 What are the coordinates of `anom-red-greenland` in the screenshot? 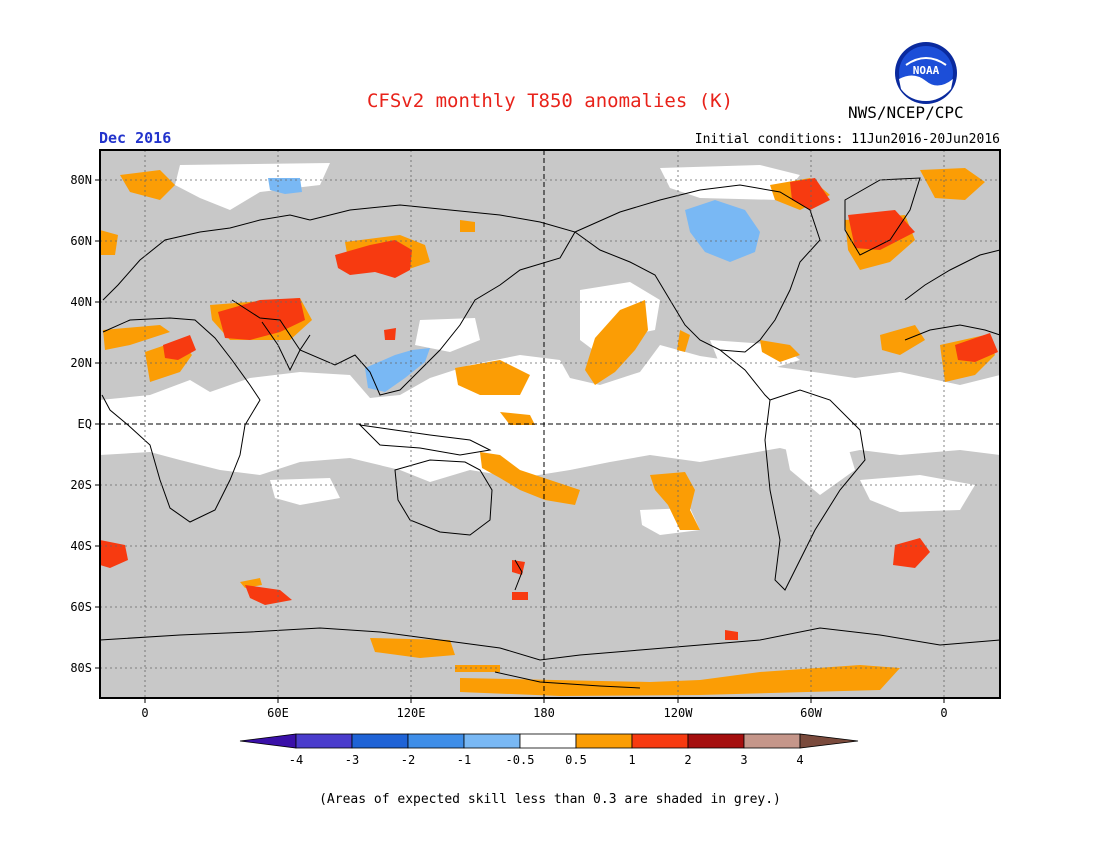 It's located at (881, 230).